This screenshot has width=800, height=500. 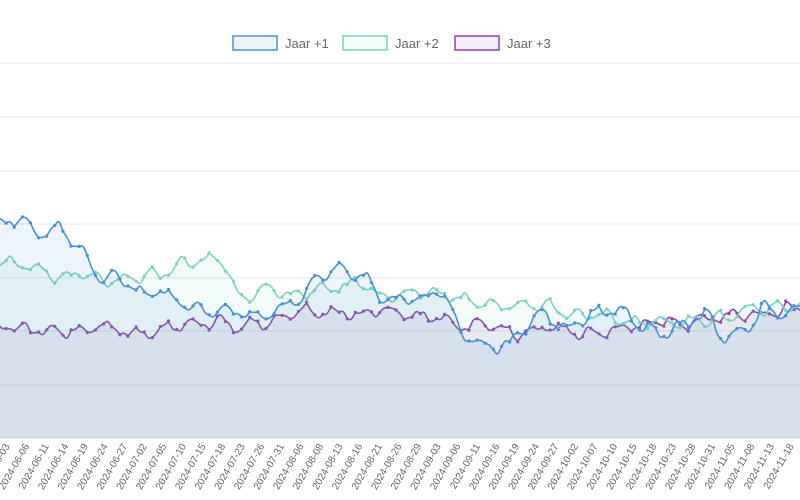 I want to click on legend-item: Jaar +2, so click(x=390, y=43).